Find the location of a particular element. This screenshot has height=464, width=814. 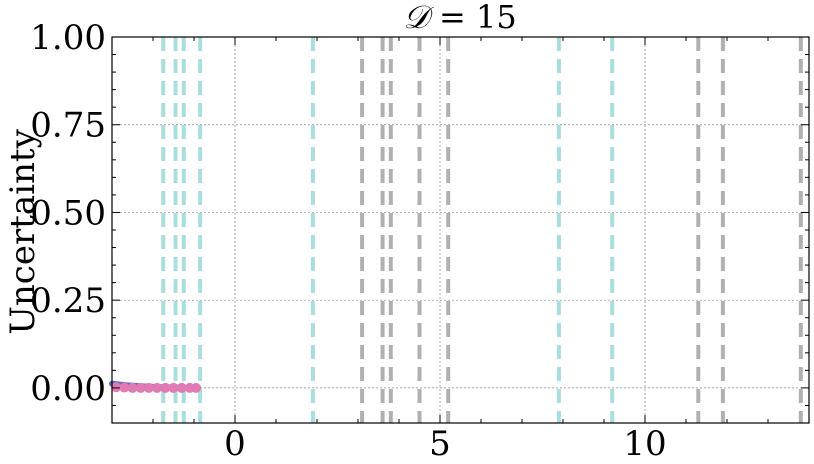

y-tick-label: 0.00 is located at coordinates (68, 389).